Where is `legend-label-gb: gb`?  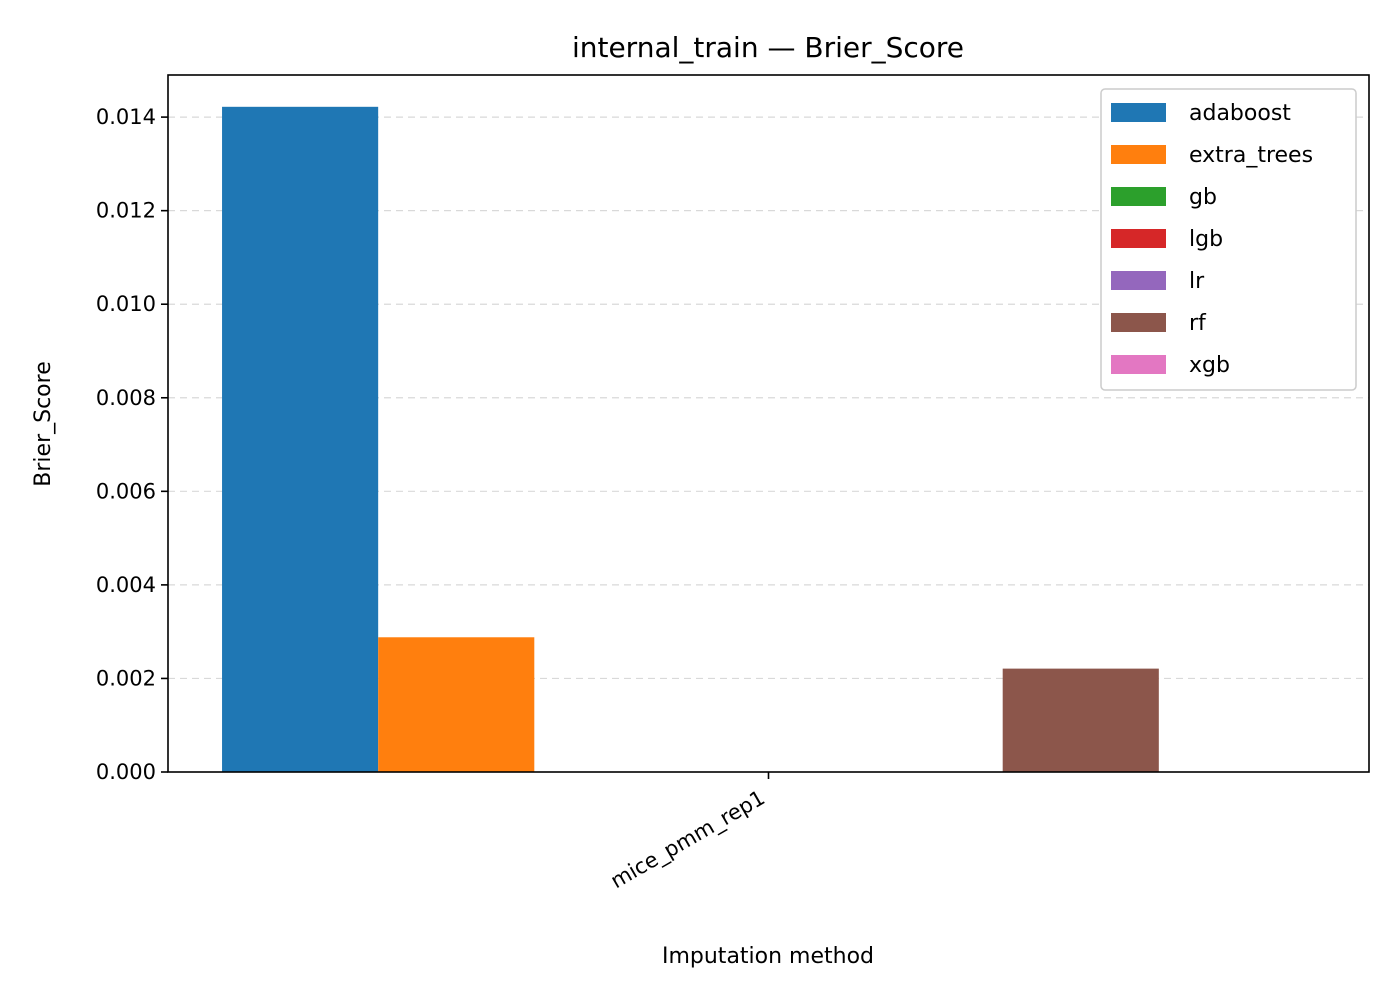
legend-label-gb: gb is located at coordinates (1203, 197).